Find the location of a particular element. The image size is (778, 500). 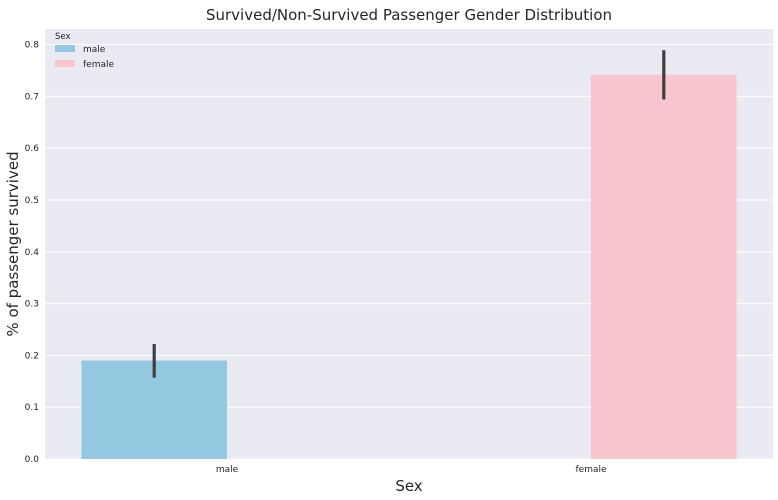

legend-swatch-male is located at coordinates (65, 48).